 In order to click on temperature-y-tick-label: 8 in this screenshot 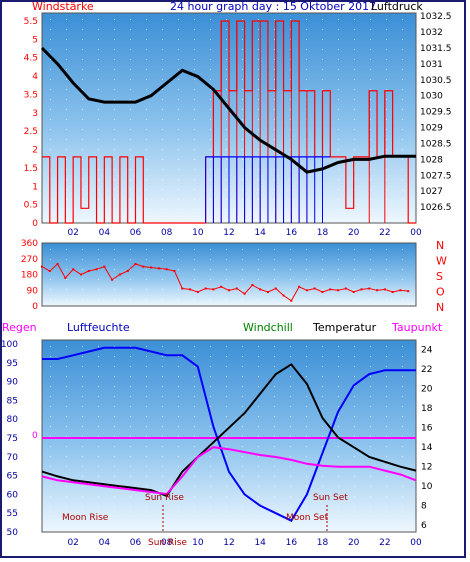, I will do `click(424, 507)`.